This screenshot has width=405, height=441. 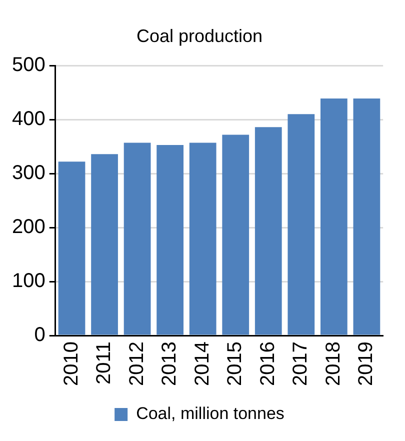 I want to click on x-tick-label: 2019, so click(x=366, y=364).